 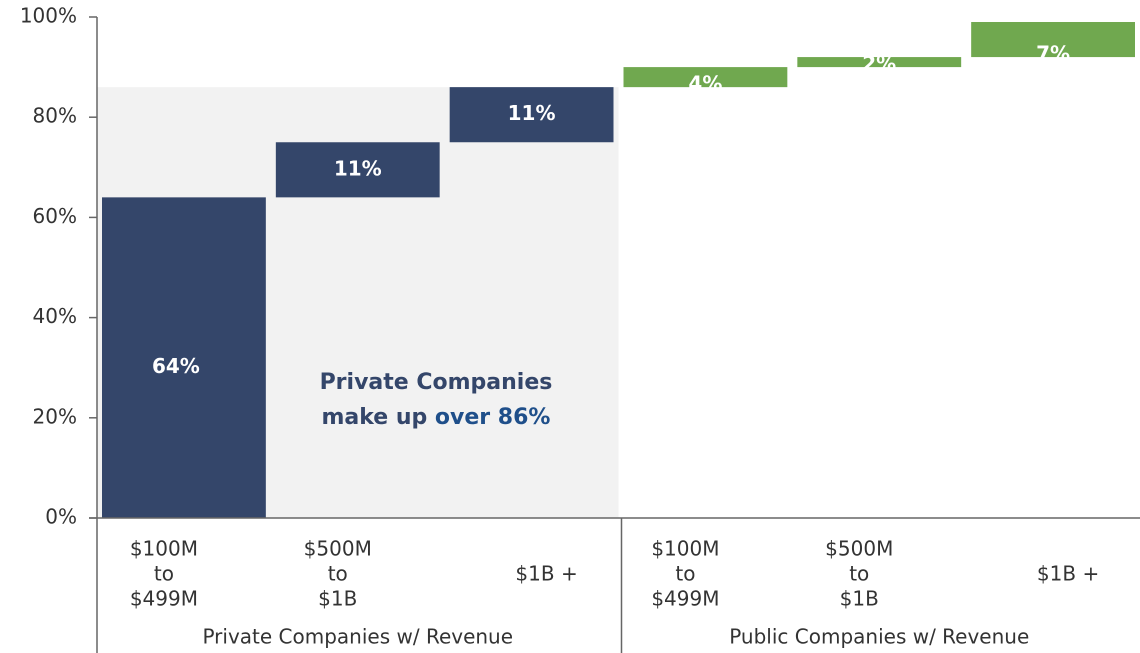 What do you see at coordinates (61, 517) in the screenshot?
I see `y-tick-label: 0%` at bounding box center [61, 517].